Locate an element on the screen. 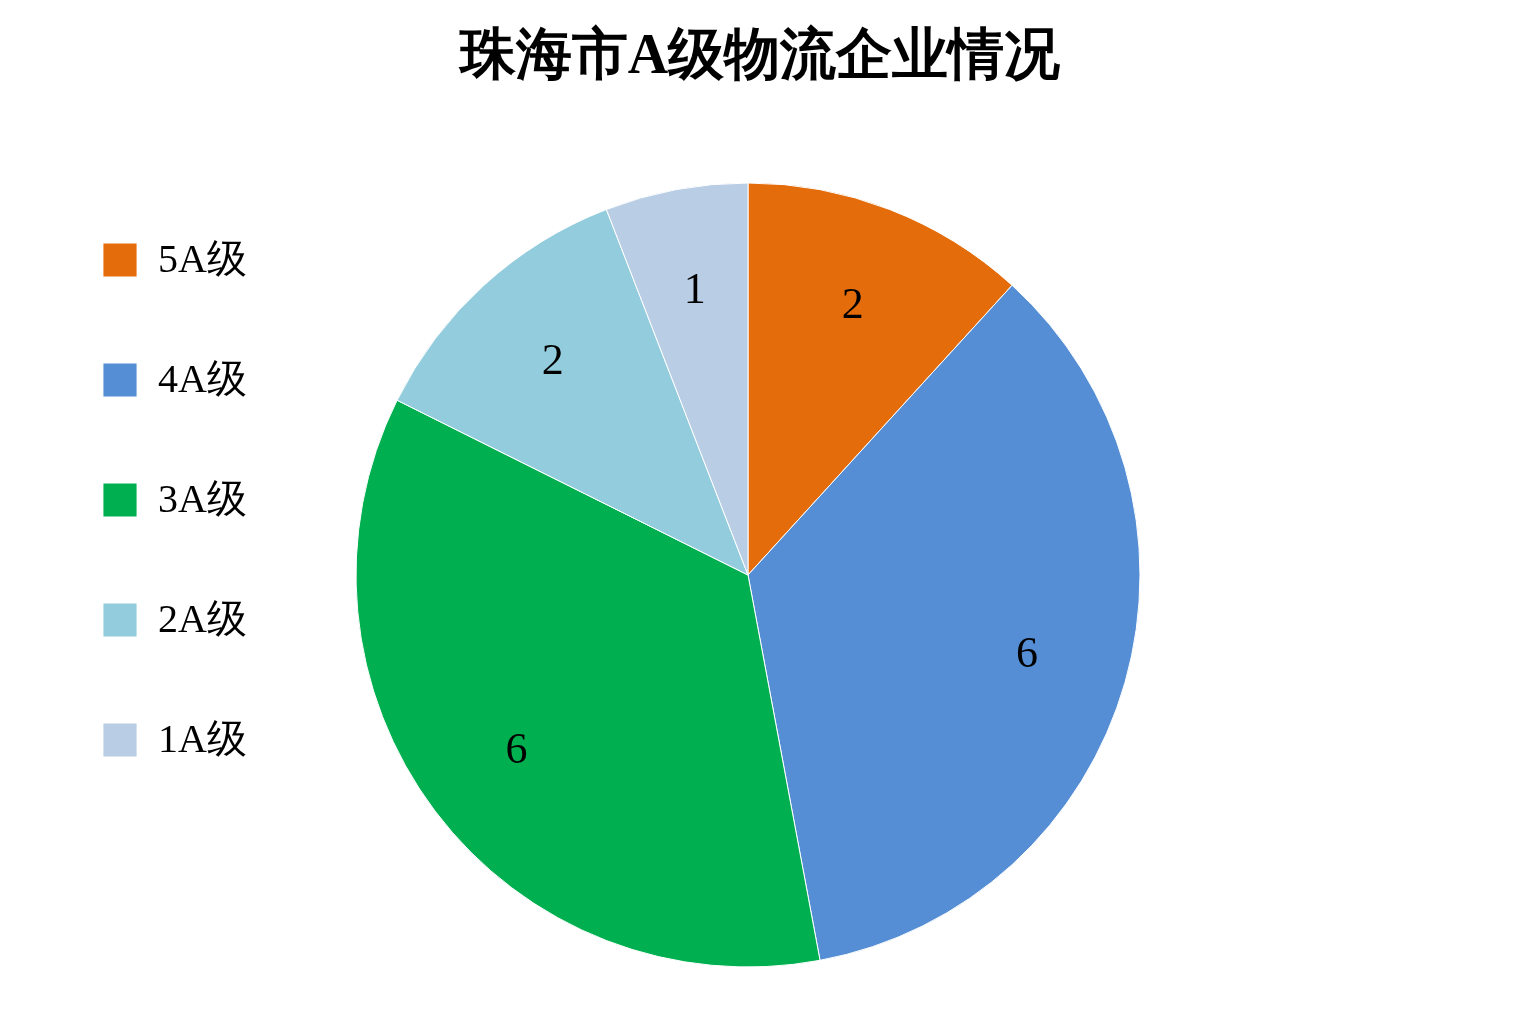 This screenshot has height=1028, width=1524. data-label: 1 is located at coordinates (694, 288).